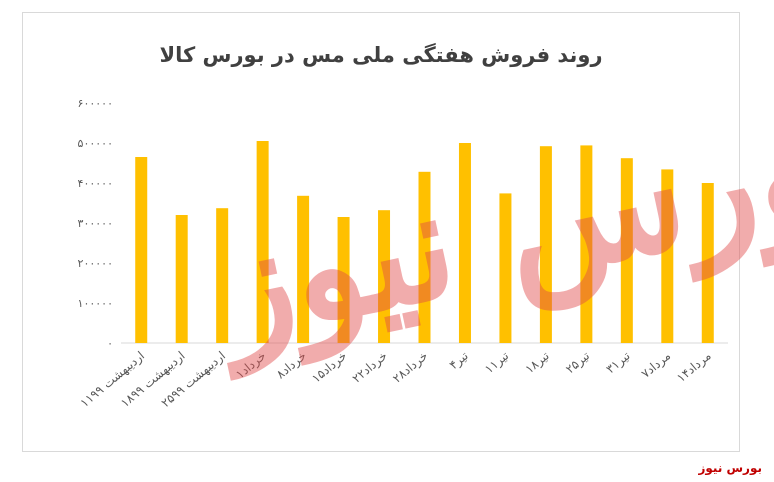  Describe the element at coordinates (381, 55) in the screenshot. I see `chart-title: روند فروش هفتگی ملی مس در بورس کالا` at that location.